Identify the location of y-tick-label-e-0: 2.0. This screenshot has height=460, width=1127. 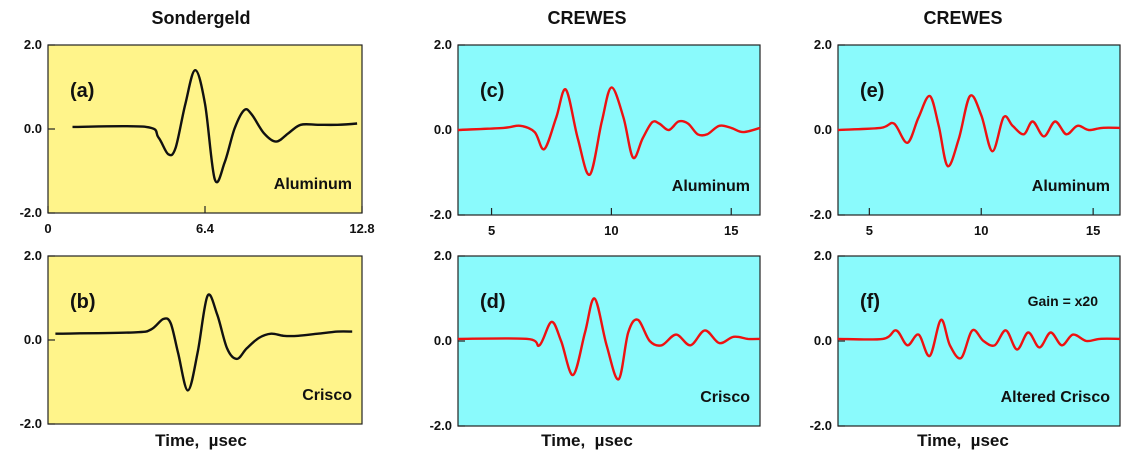
(823, 44).